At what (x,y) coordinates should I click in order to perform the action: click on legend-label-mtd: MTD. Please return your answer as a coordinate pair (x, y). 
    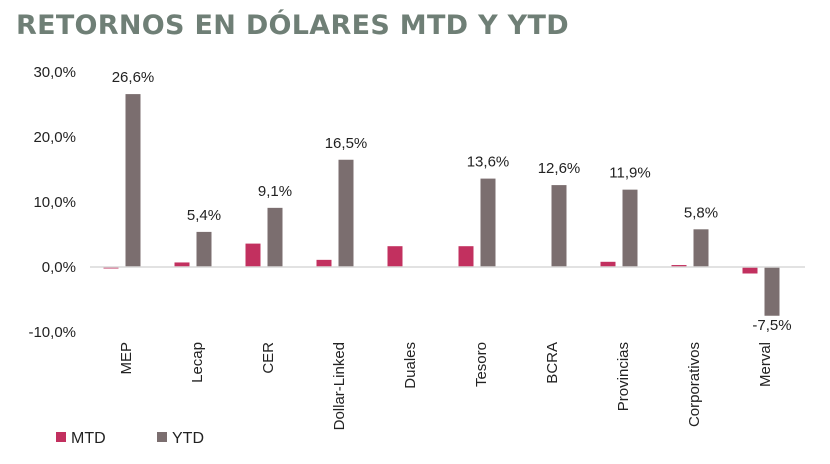
    Looking at the image, I should click on (88, 438).